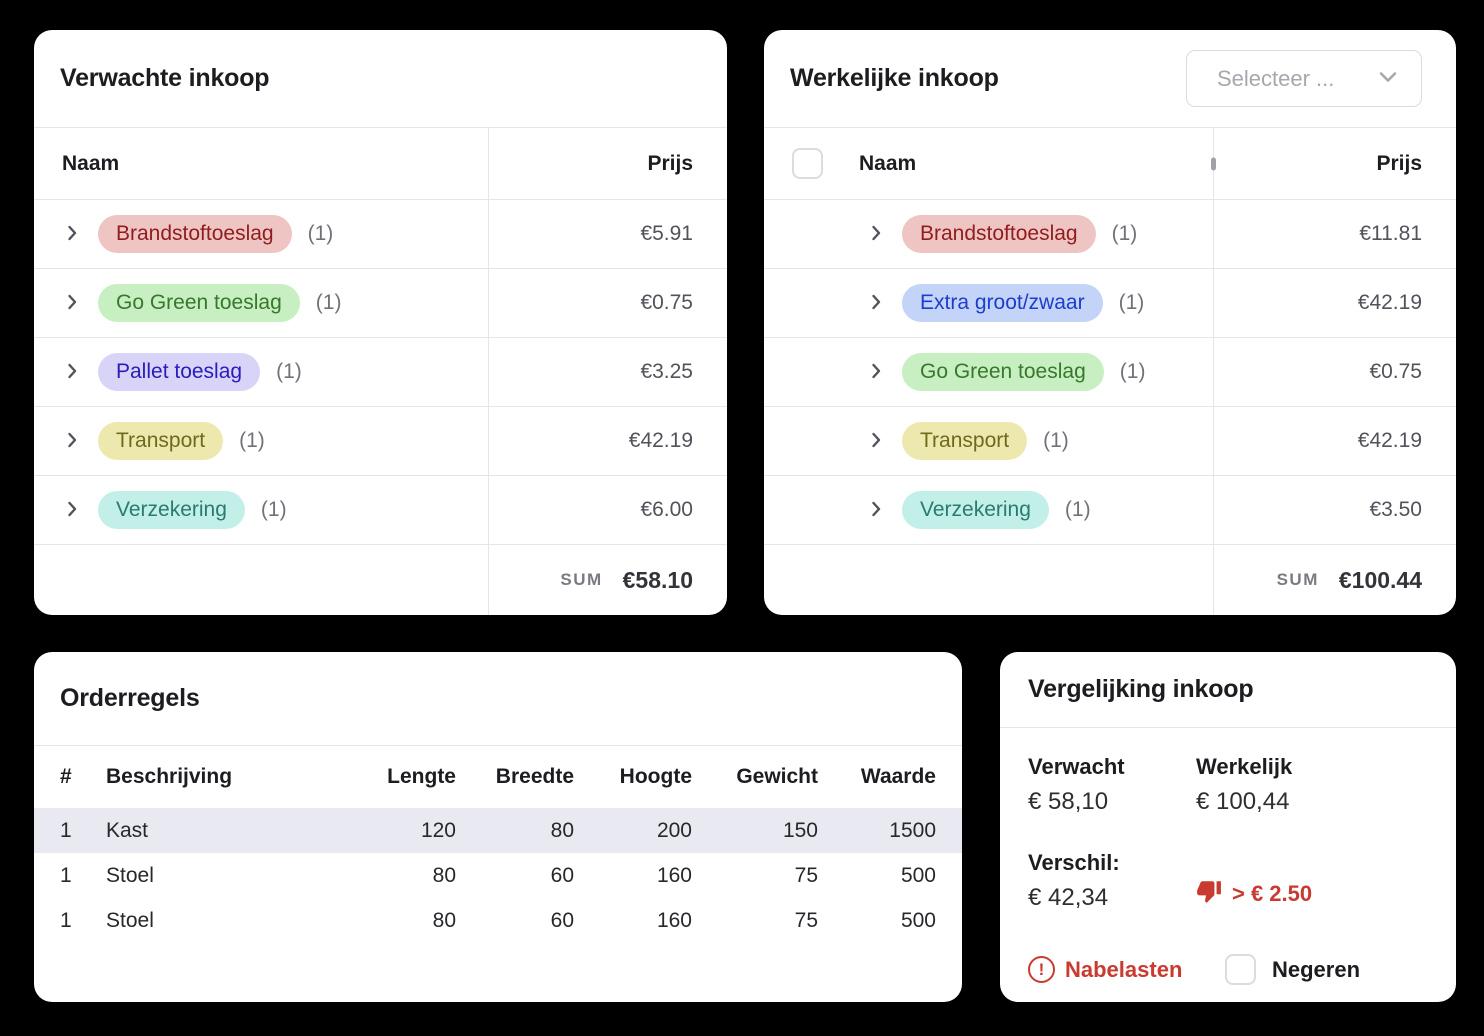 The image size is (1484, 1036). What do you see at coordinates (1068, 801) in the screenshot?
I see `expected-amount: € 58,10` at bounding box center [1068, 801].